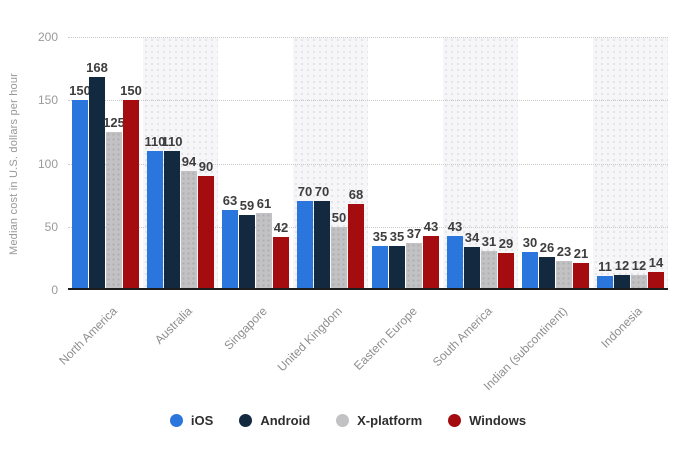 The image size is (696, 451). I want to click on legend-label: Android, so click(285, 420).